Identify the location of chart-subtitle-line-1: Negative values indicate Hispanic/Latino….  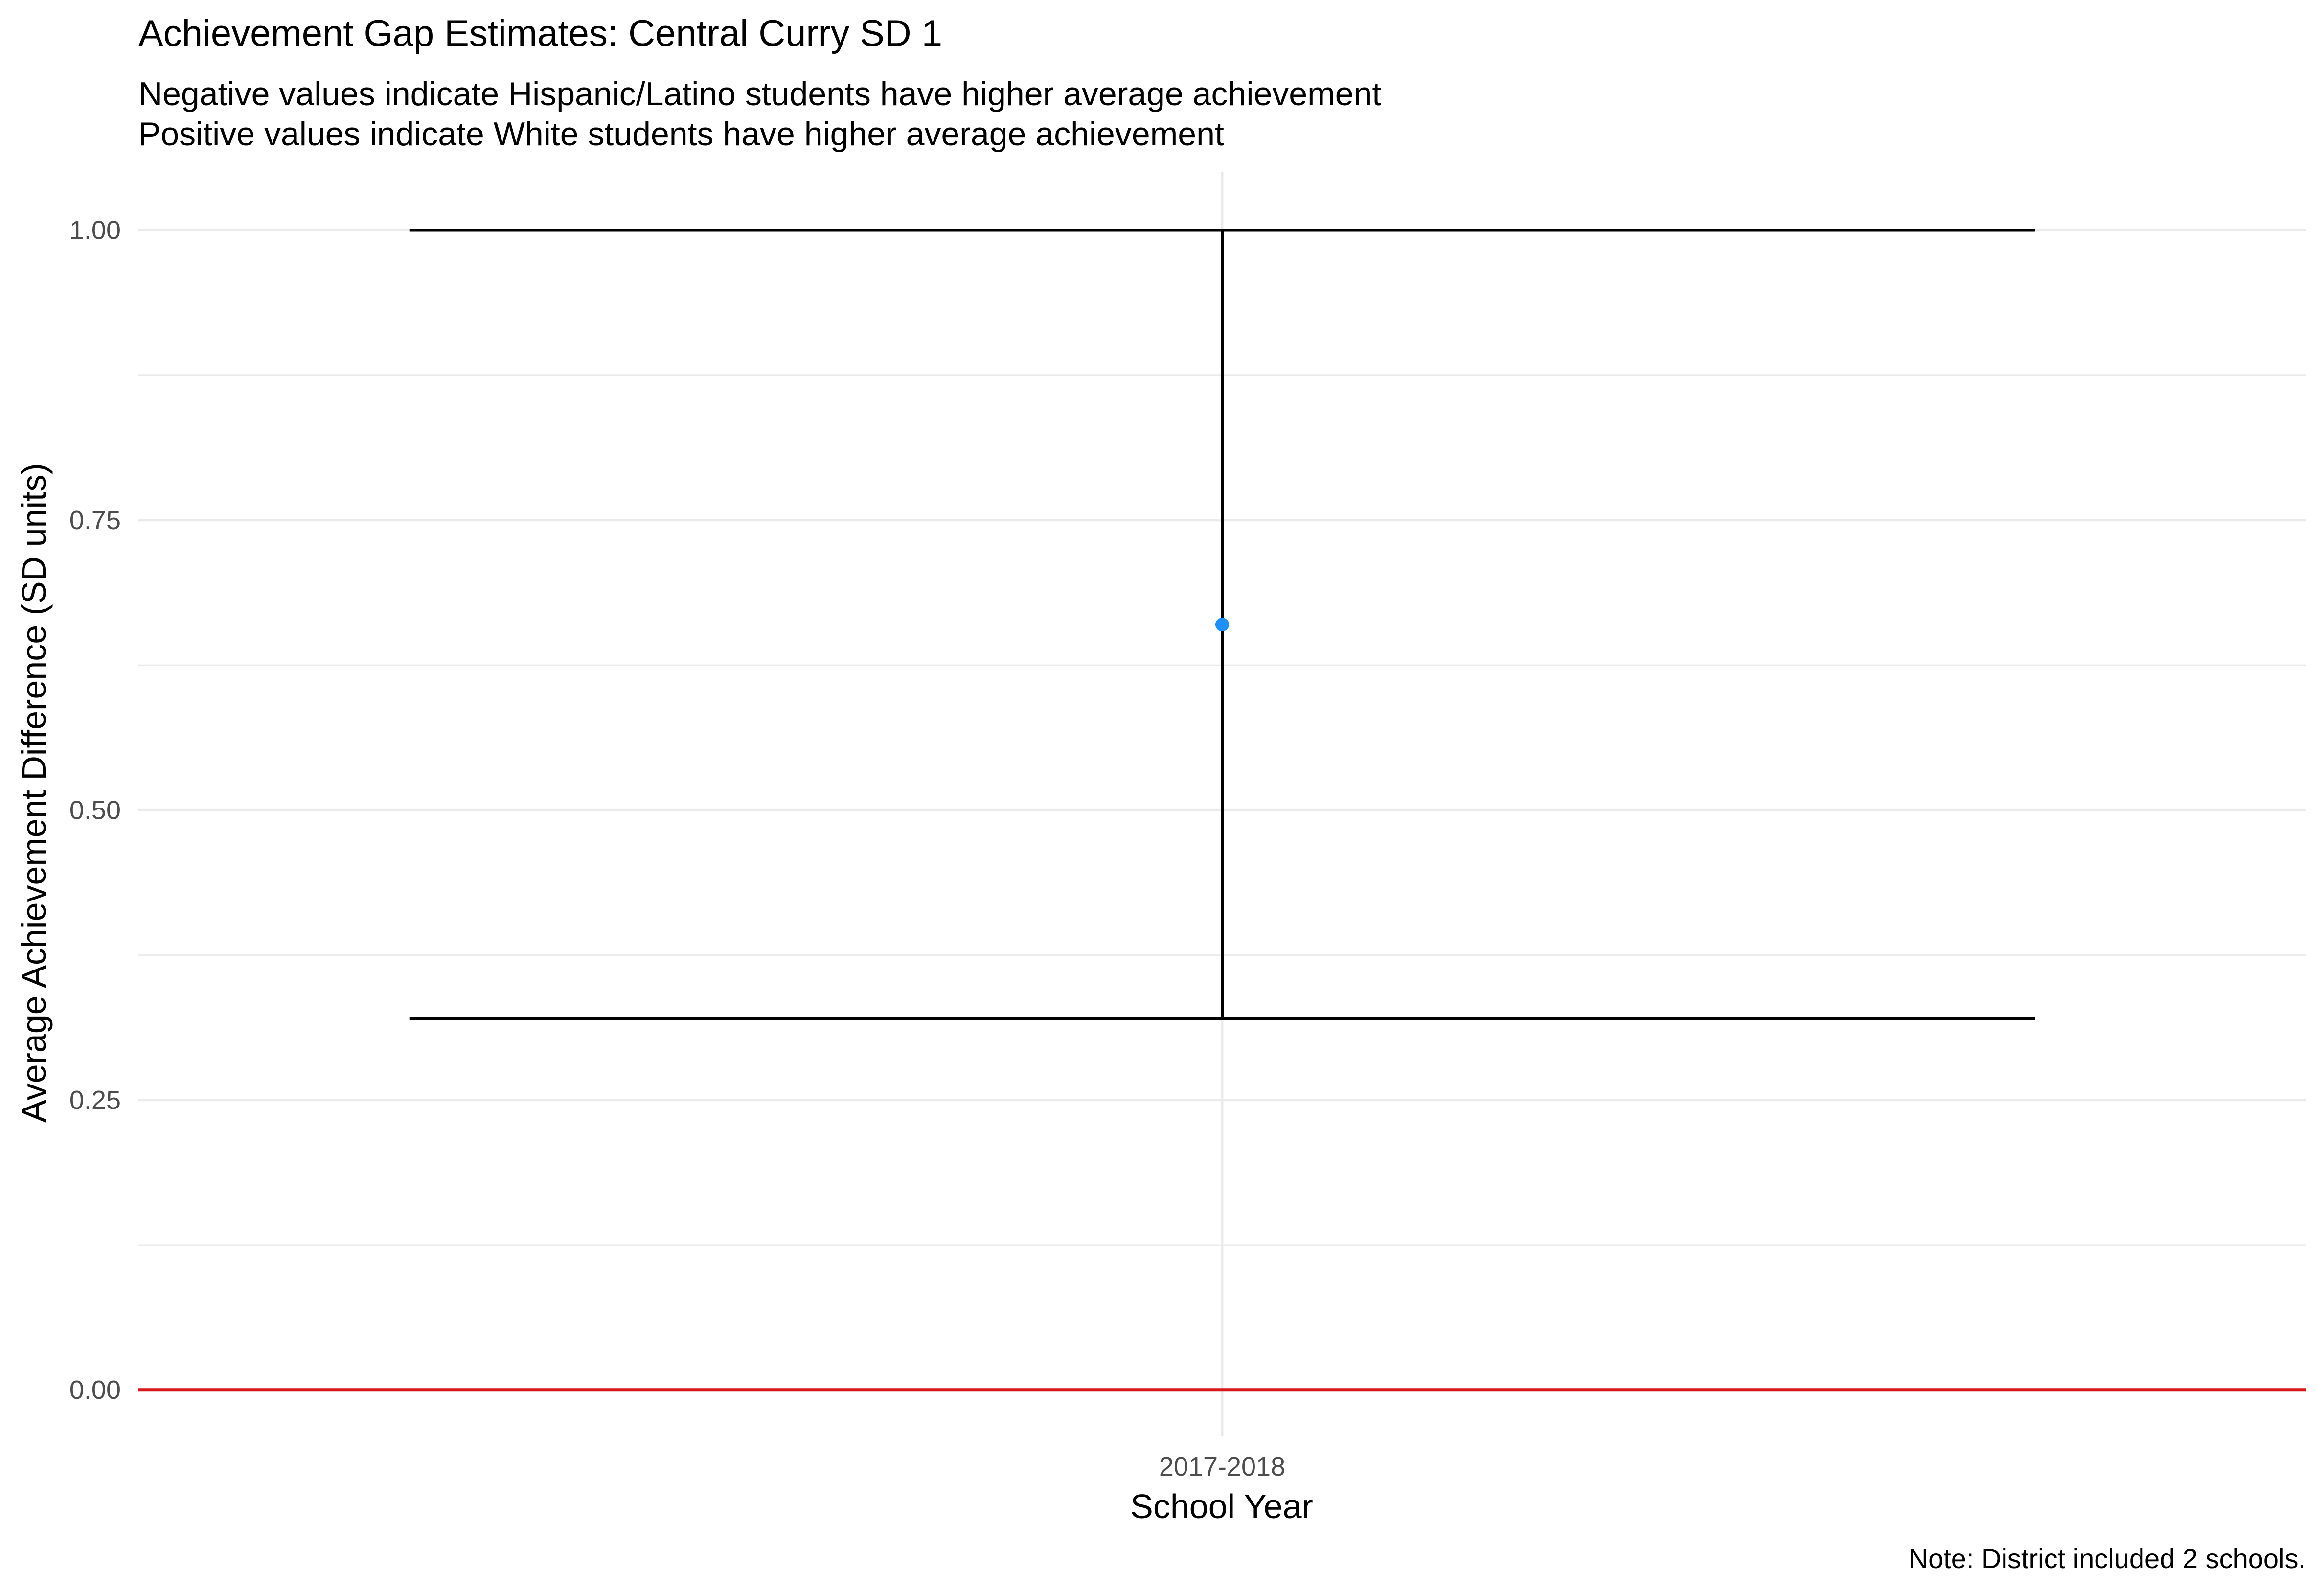
(759, 94).